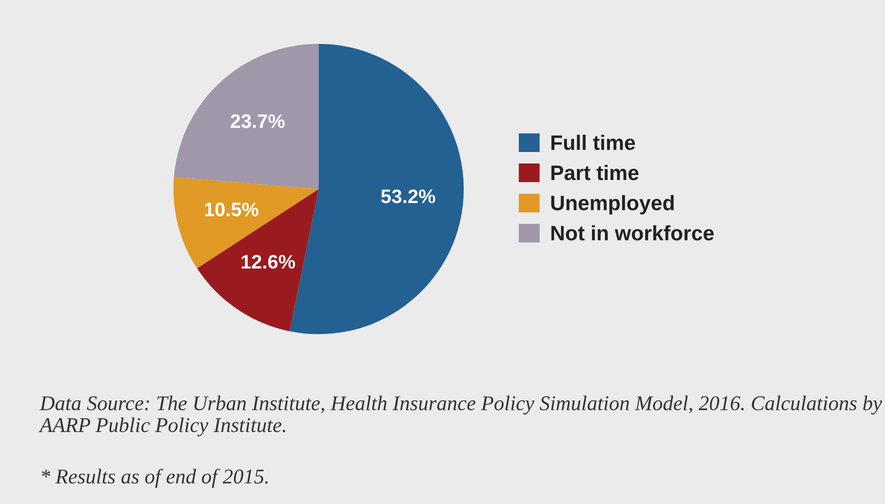 Image resolution: width=885 pixels, height=504 pixels. I want to click on data-label: 10.5%, so click(231, 209).